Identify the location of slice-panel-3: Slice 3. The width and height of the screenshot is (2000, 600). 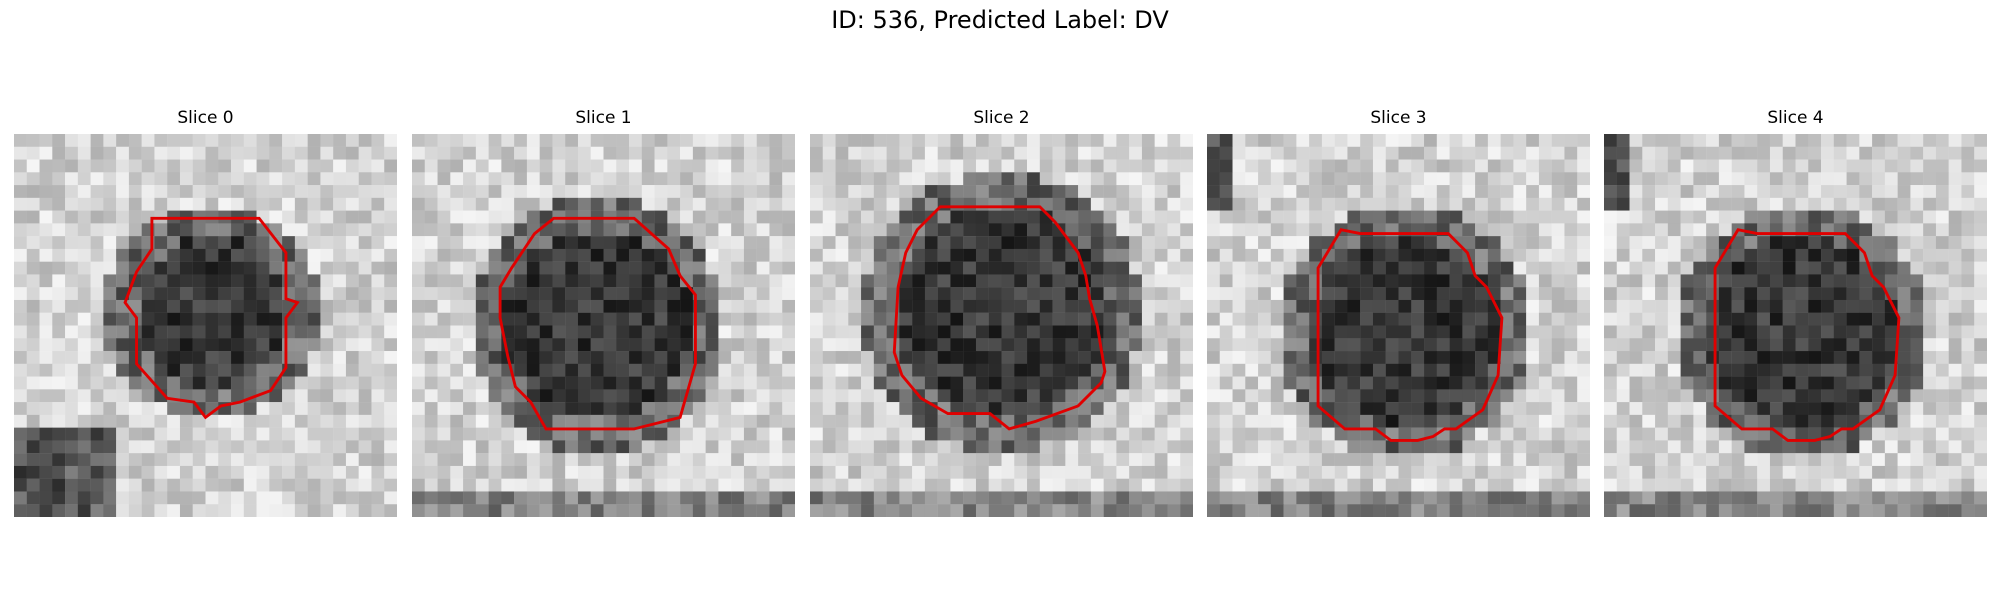
(1398, 313).